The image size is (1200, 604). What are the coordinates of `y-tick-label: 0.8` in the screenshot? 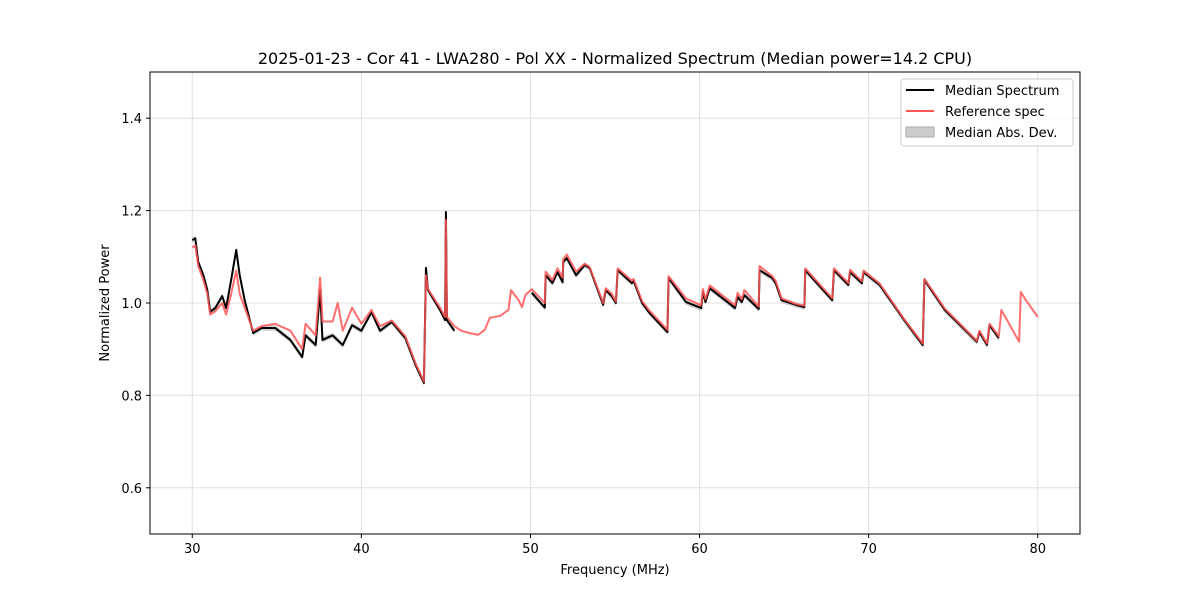 It's located at (131, 396).